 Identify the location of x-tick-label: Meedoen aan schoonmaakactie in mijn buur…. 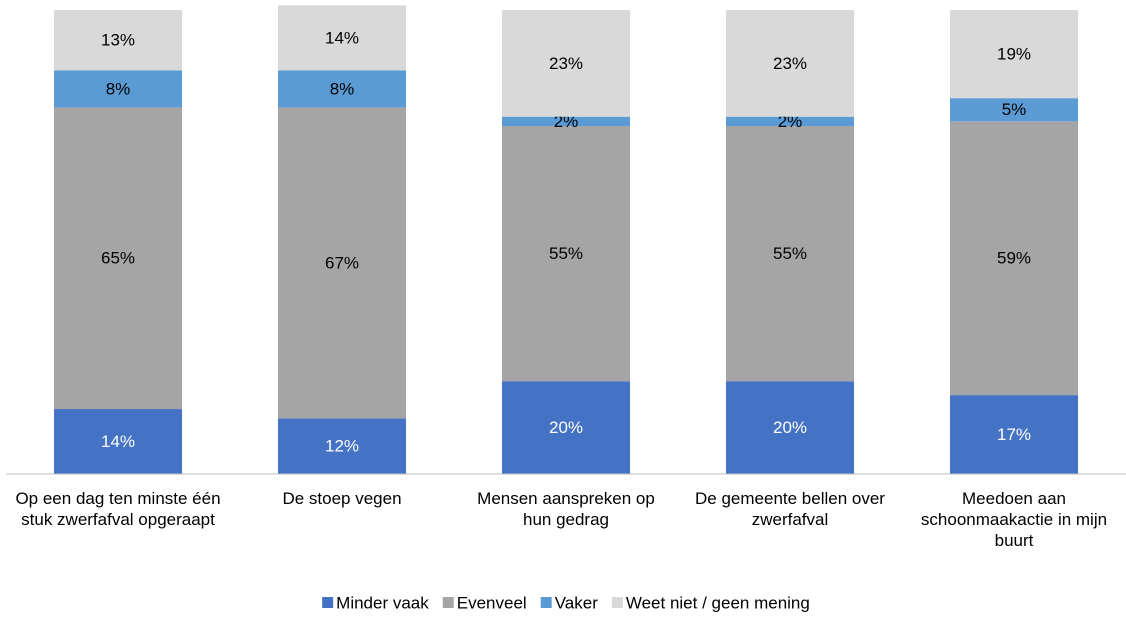
(1014, 519).